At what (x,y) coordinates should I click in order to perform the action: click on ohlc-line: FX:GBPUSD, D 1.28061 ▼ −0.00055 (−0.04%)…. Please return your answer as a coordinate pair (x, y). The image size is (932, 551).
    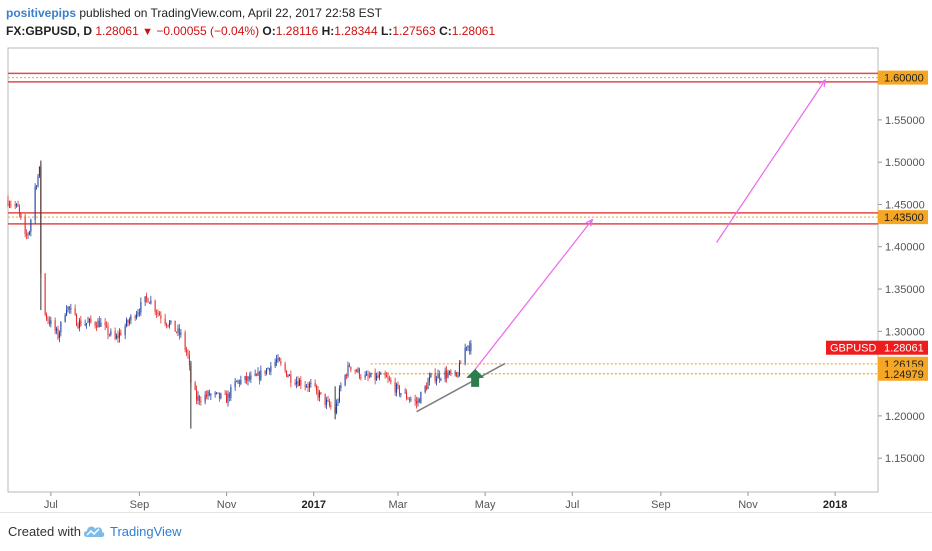
    Looking at the image, I should click on (466, 31).